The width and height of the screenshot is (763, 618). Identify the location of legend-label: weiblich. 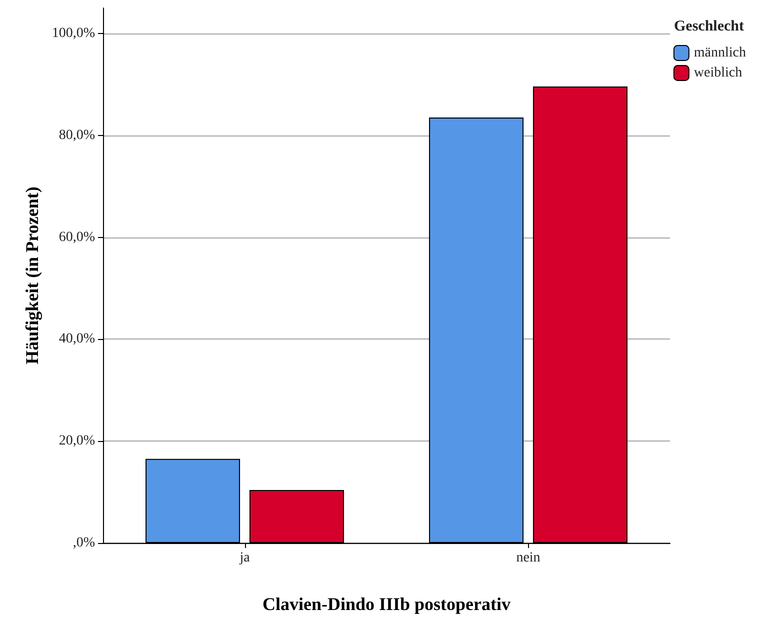
(718, 73).